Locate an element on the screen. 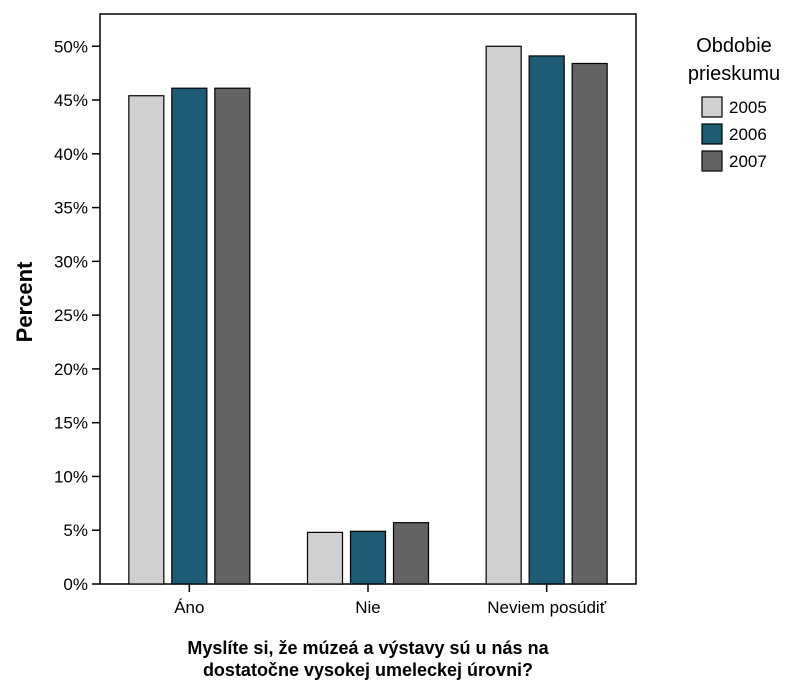 This screenshot has height=680, width=803. y-axis: 0% 5% 10% 15% 20% 25% 30% 35% 40% 45% 50% is located at coordinates (77, 315).